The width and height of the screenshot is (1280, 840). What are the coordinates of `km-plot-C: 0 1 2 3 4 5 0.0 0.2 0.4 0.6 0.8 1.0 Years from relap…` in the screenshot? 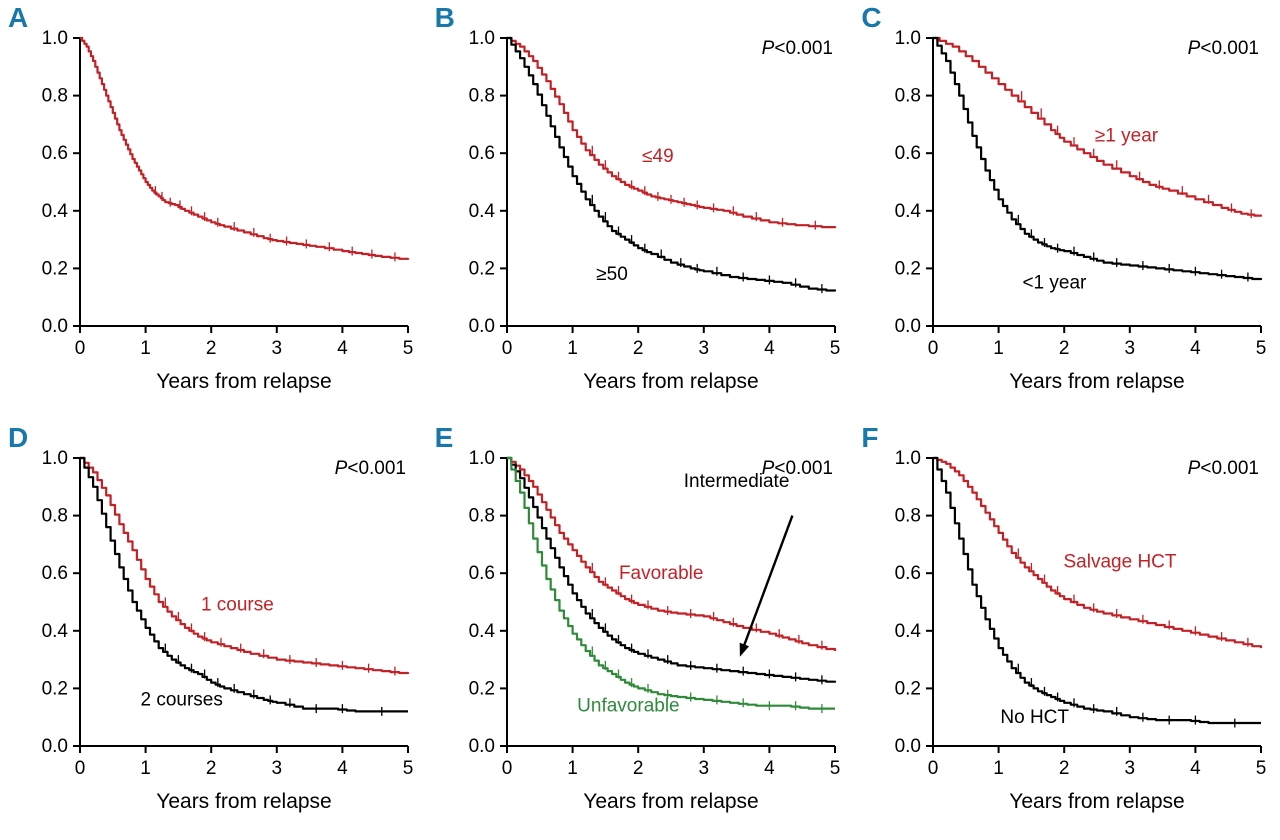 It's located at (1081, 210).